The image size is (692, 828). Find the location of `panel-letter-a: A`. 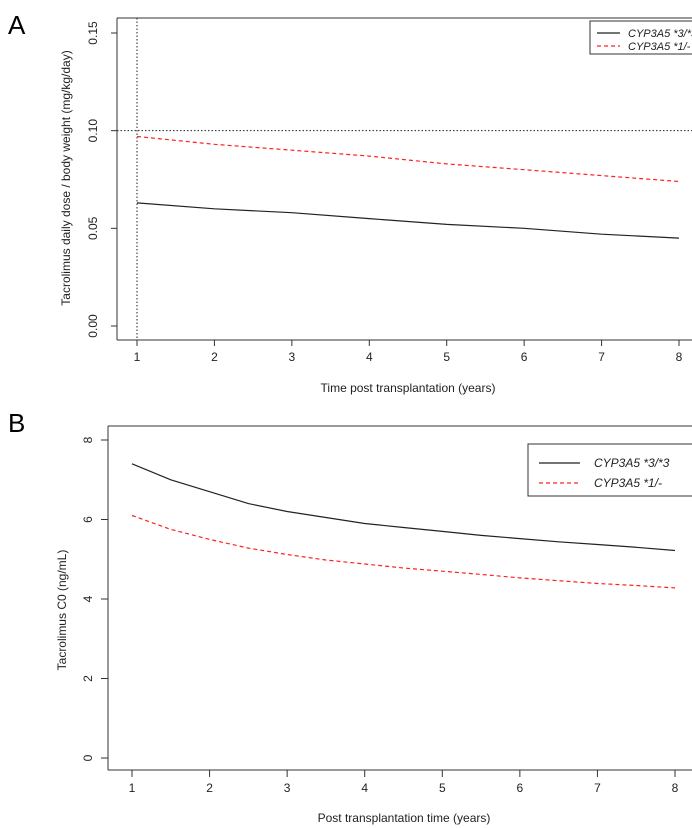

panel-letter-a: A is located at coordinates (17, 25).